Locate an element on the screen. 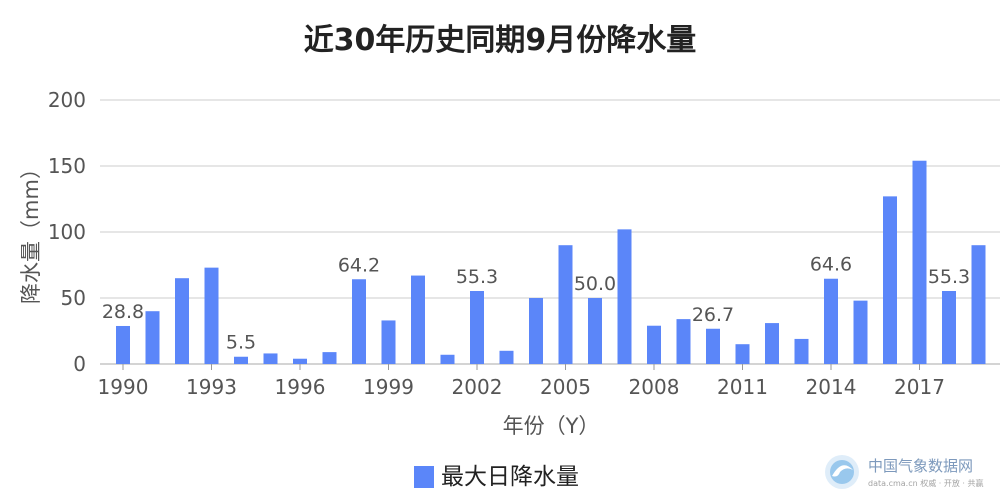 The width and height of the screenshot is (1000, 500). y-axis: 0 50 100 150 200 is located at coordinates (67, 232).